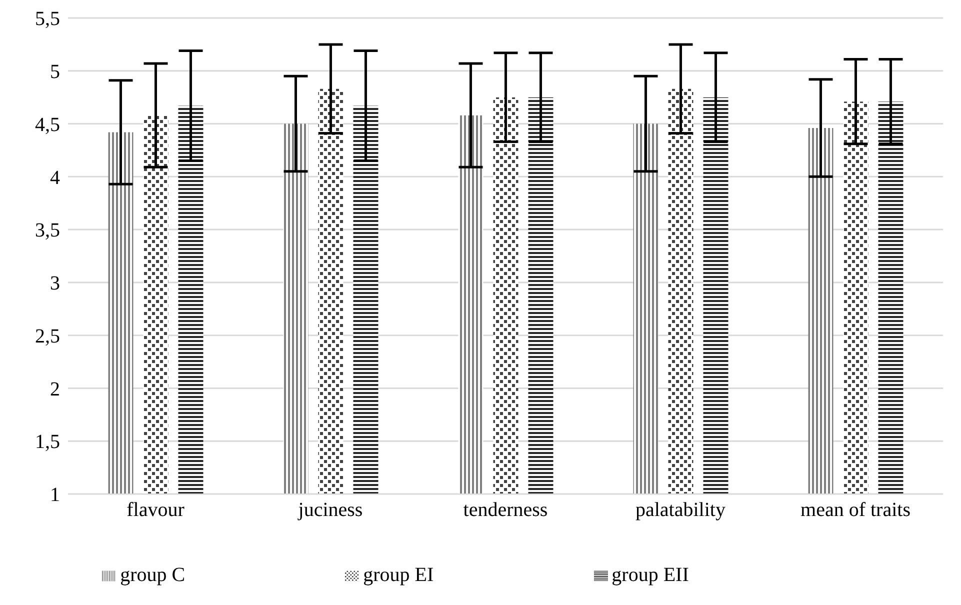 The width and height of the screenshot is (961, 605). Describe the element at coordinates (330, 510) in the screenshot. I see `x-tick-label: juciness` at that location.